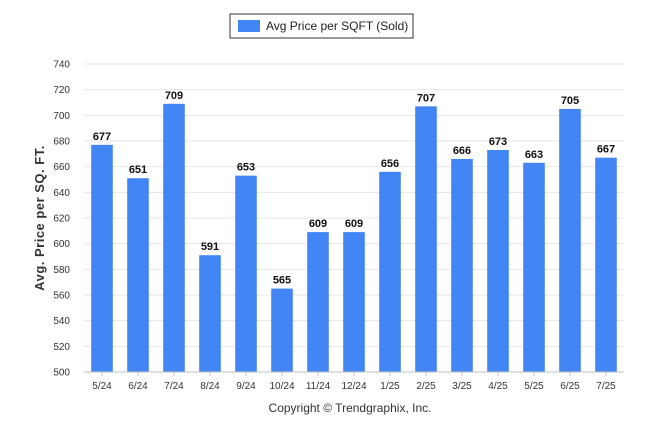 Image resolution: width=646 pixels, height=434 pixels. I want to click on y-tick-label: 560, so click(61, 296).